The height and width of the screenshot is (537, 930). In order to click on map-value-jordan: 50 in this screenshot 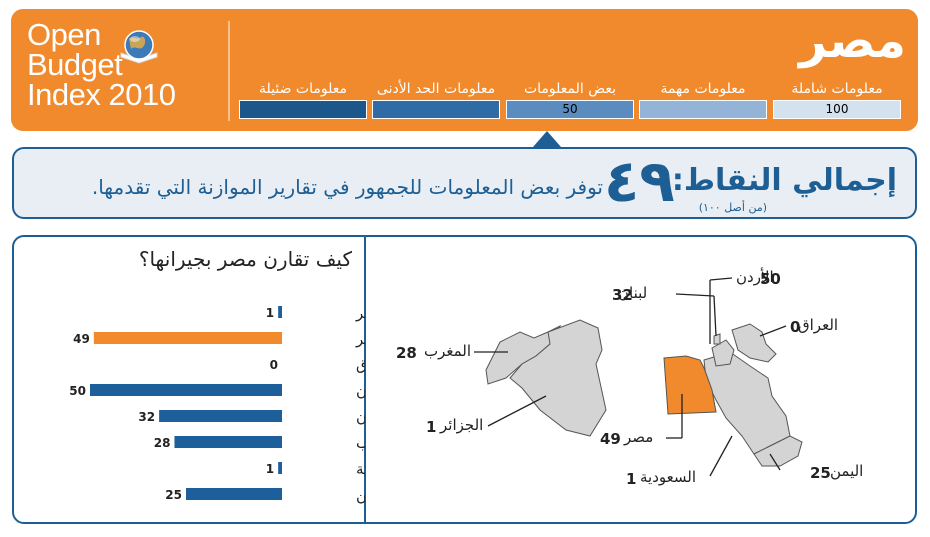, I will do `click(770, 279)`.